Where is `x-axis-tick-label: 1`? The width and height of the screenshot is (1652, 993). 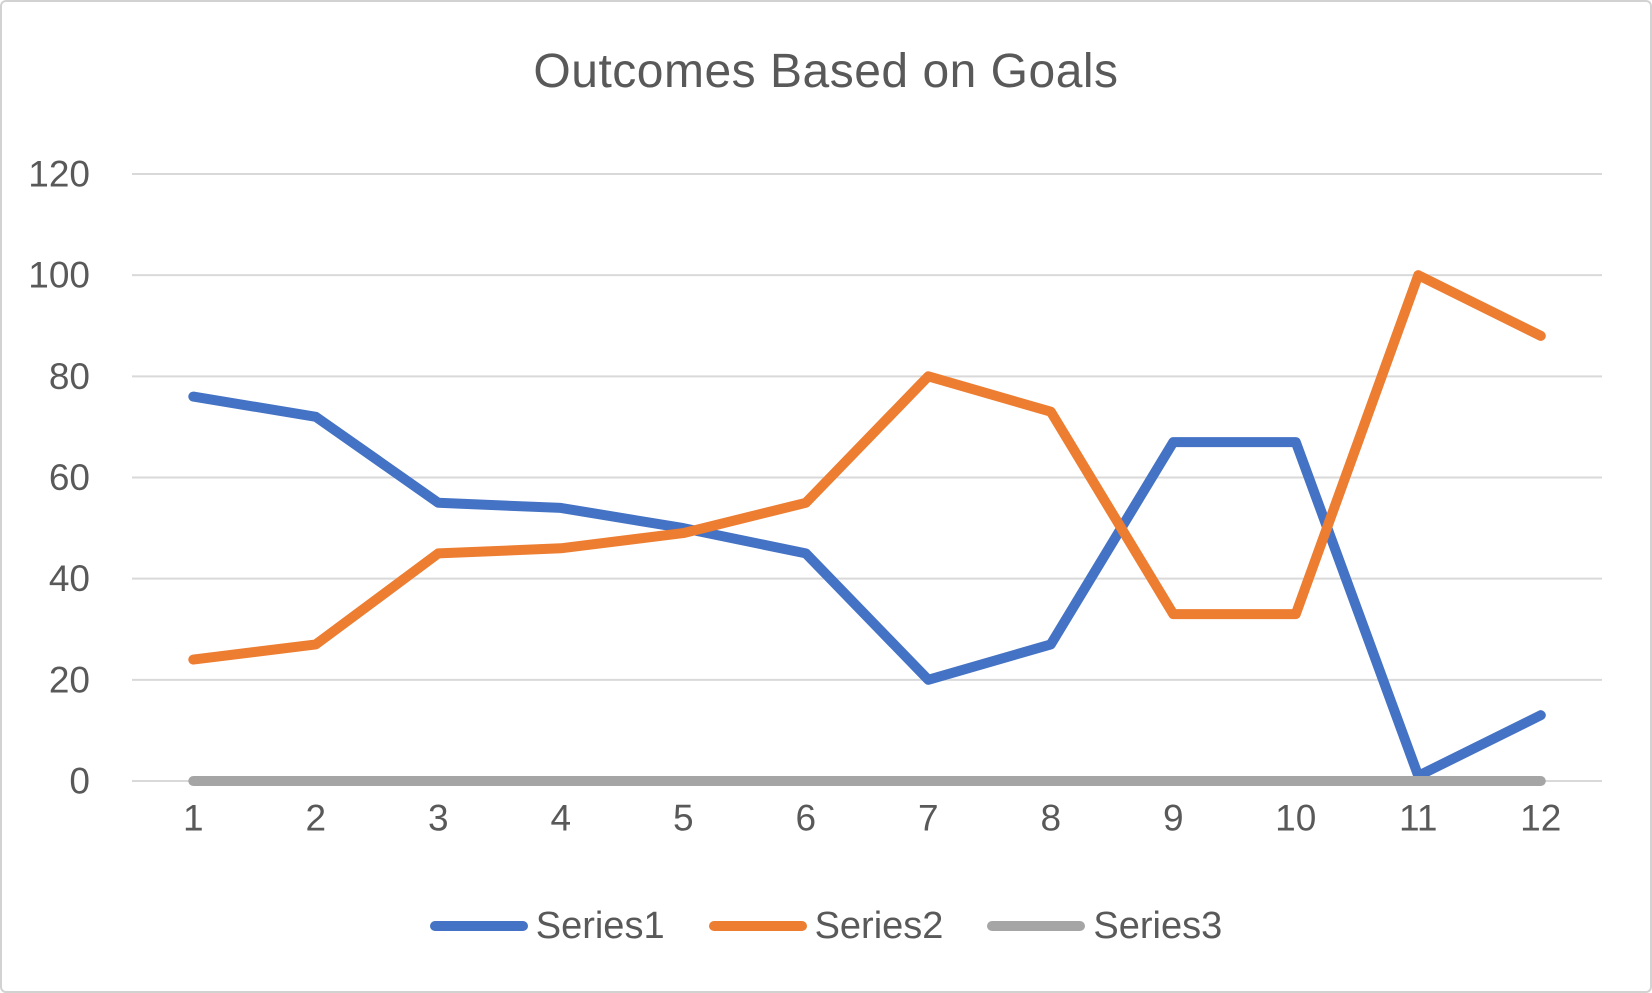 x-axis-tick-label: 1 is located at coordinates (193, 818).